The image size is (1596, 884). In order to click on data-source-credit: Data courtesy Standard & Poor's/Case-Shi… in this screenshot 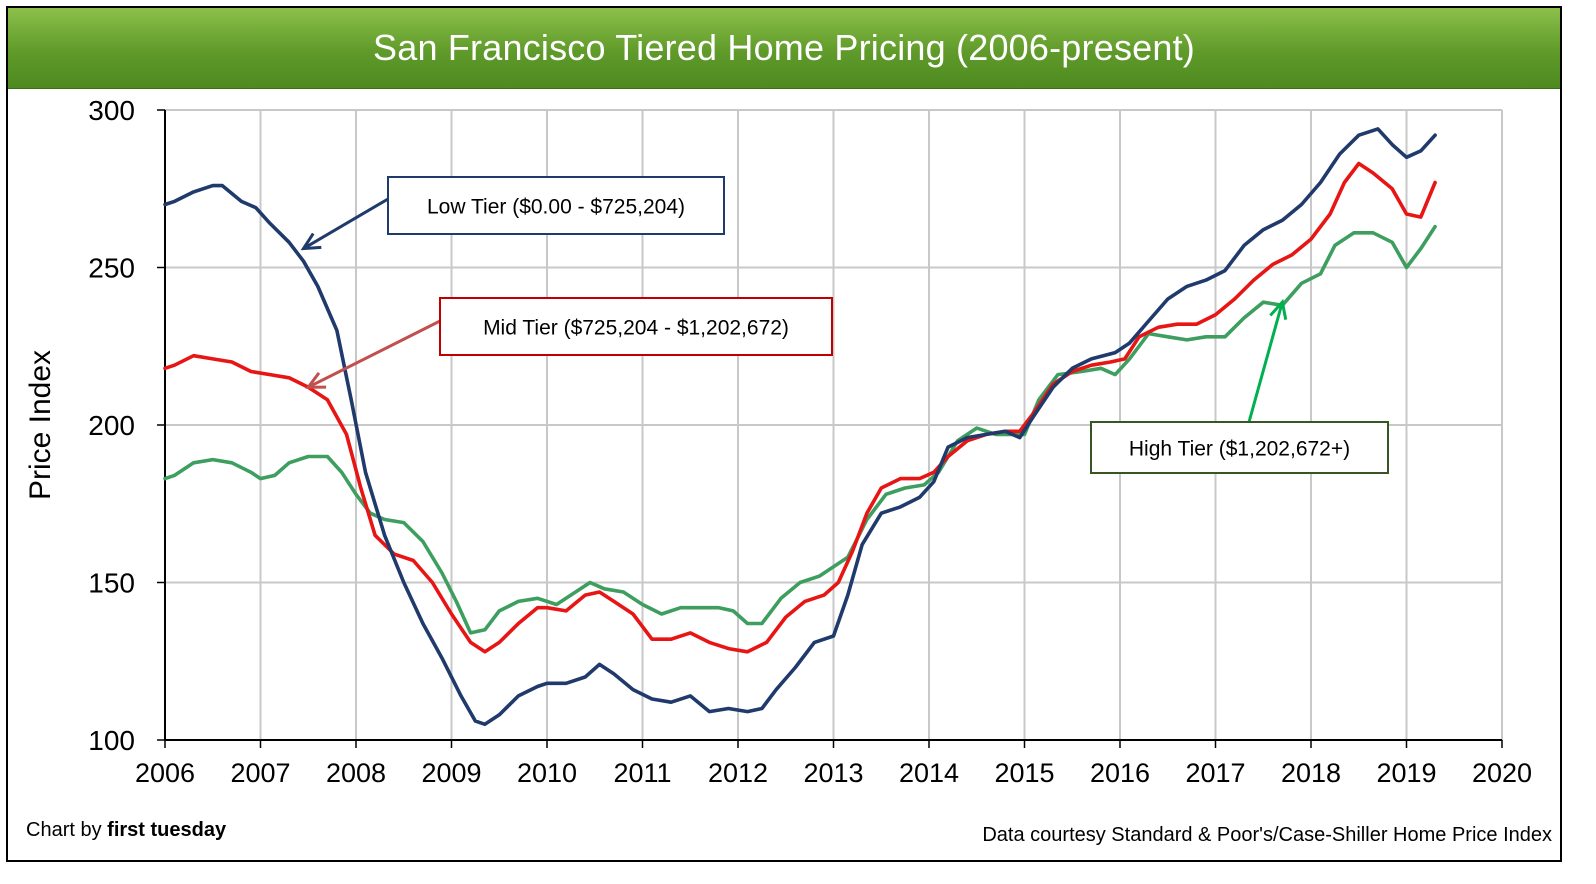, I will do `click(1267, 835)`.